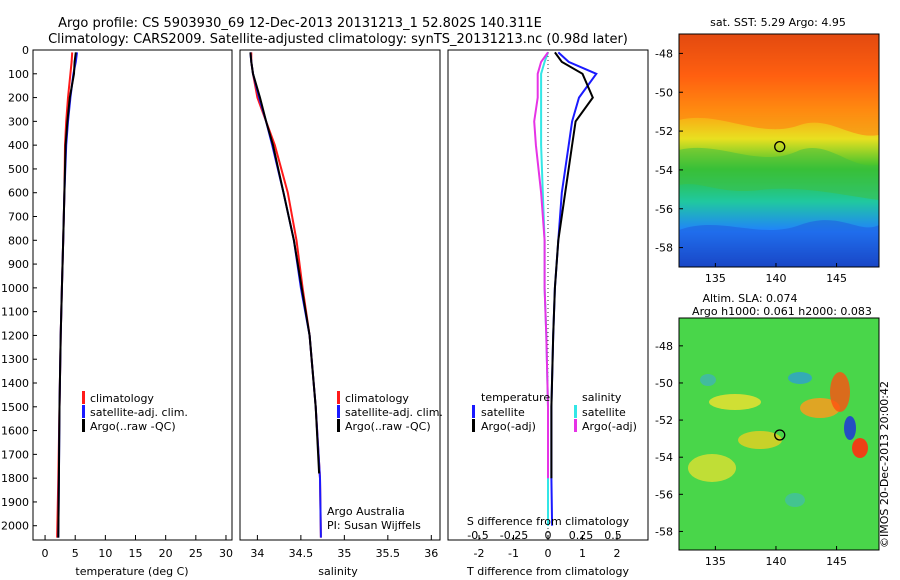 Image resolution: width=900 pixels, height=580 pixels. I want to click on depth-tick-label: 200, so click(18, 98).